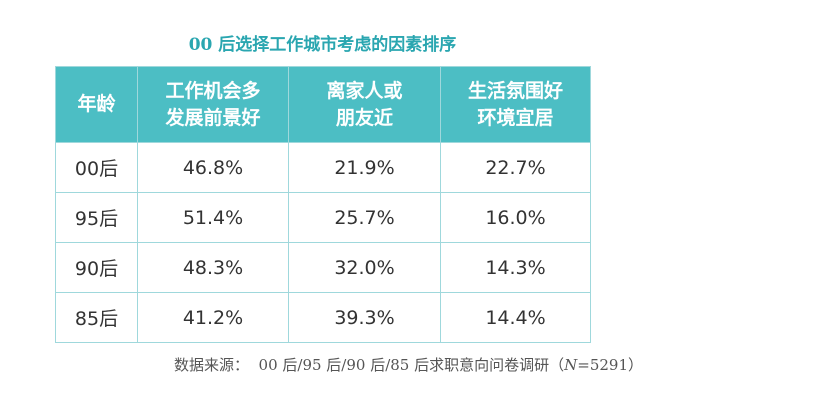 The image size is (836, 400). Describe the element at coordinates (515, 167) in the screenshot. I see `table-cell: 22.7%` at that location.